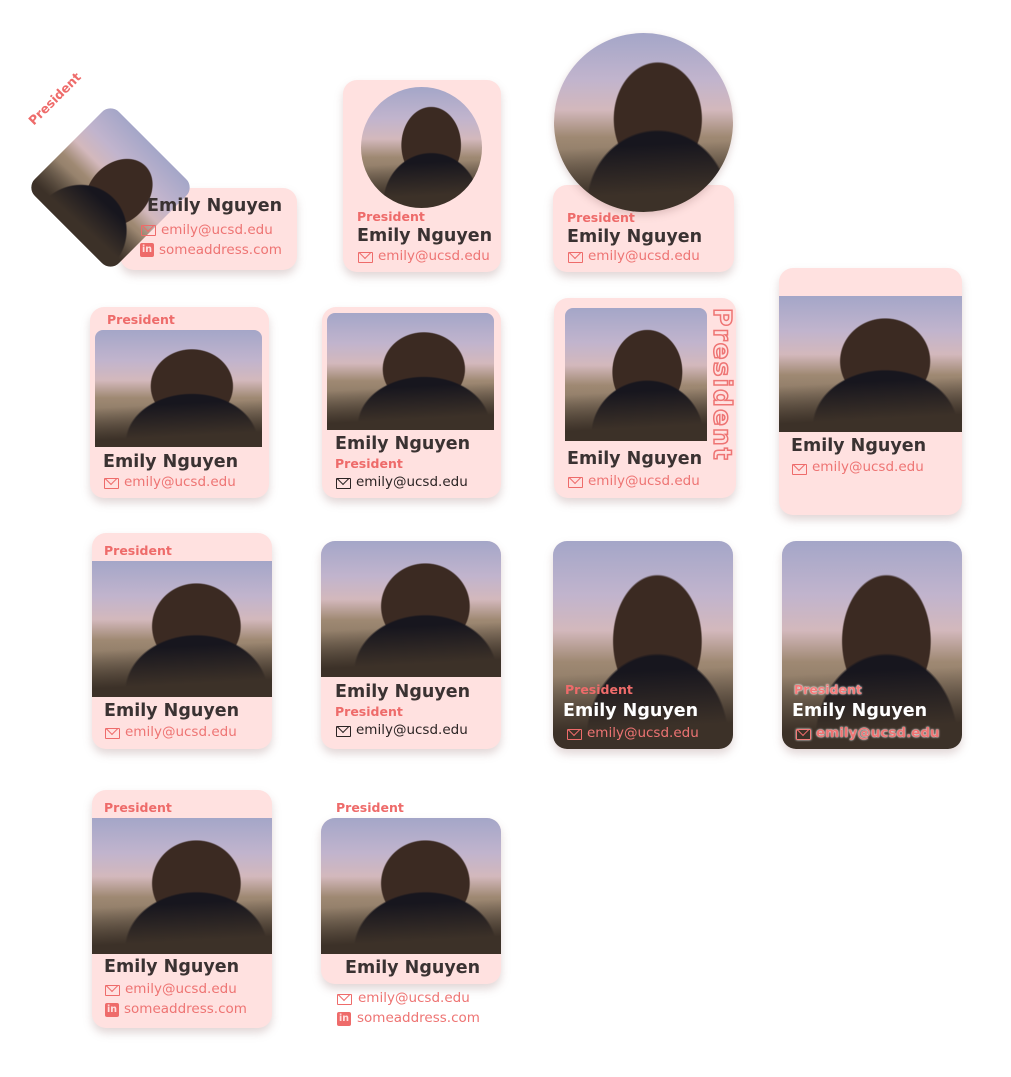  I want to click on role-label-vertical: President, so click(722, 384).